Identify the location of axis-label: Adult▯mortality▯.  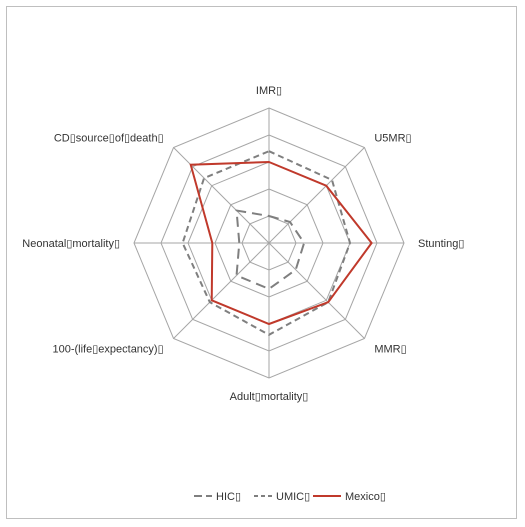
(269, 397).